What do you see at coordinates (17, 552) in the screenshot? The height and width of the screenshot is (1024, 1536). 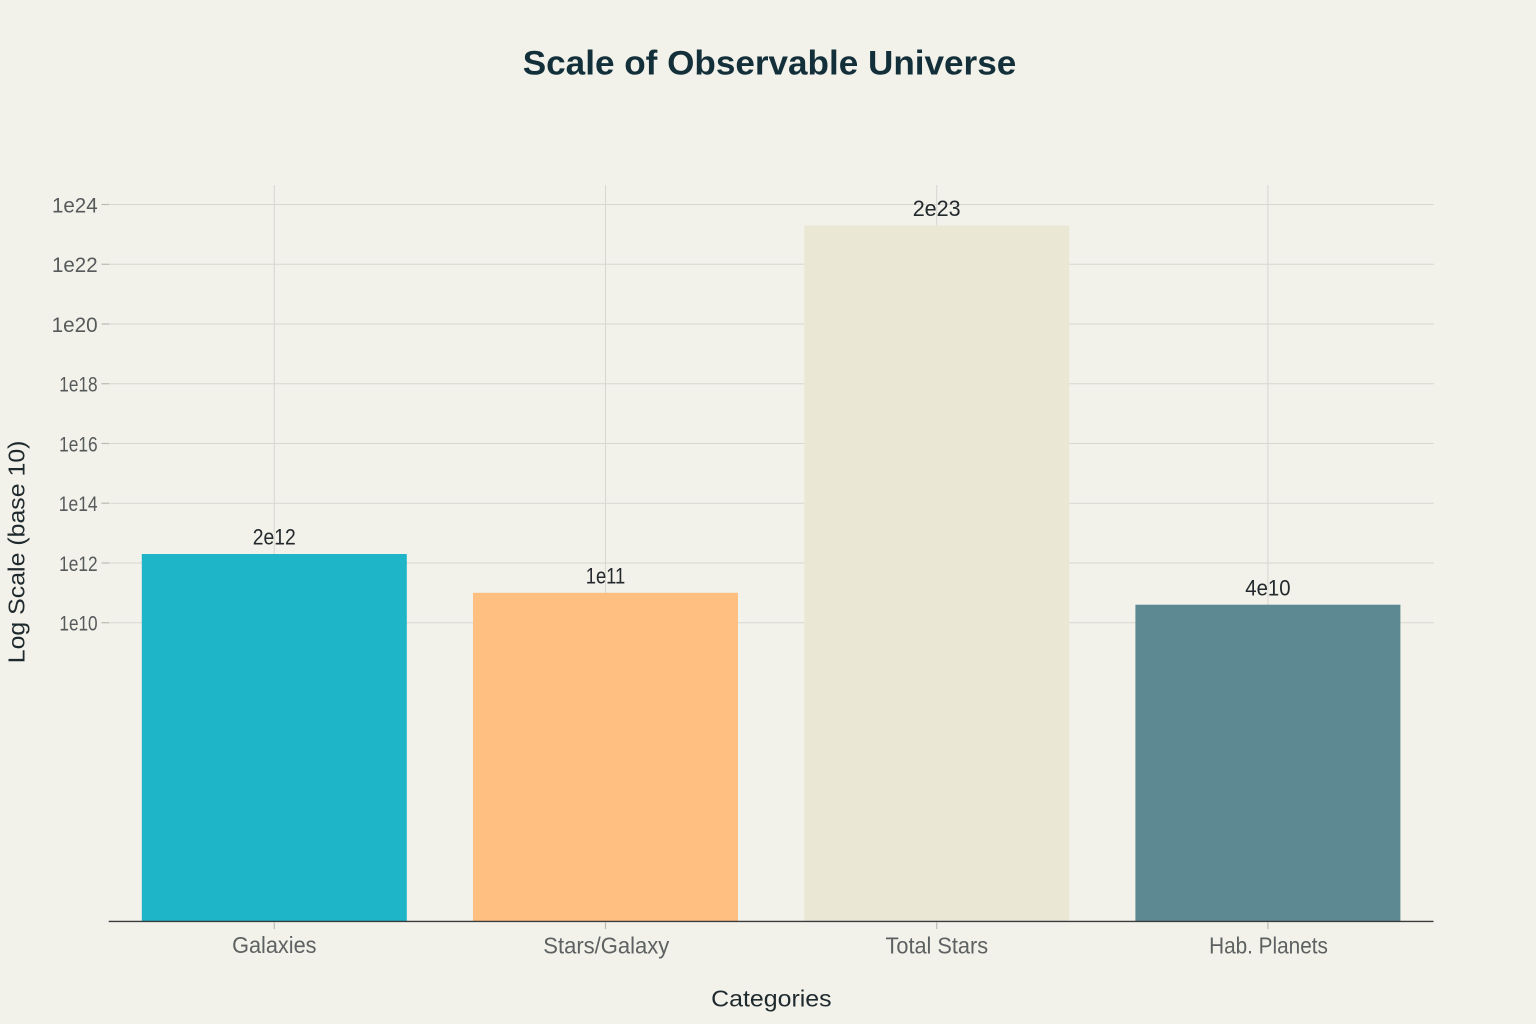 I see `svg-text: Log Scale (base 10)` at bounding box center [17, 552].